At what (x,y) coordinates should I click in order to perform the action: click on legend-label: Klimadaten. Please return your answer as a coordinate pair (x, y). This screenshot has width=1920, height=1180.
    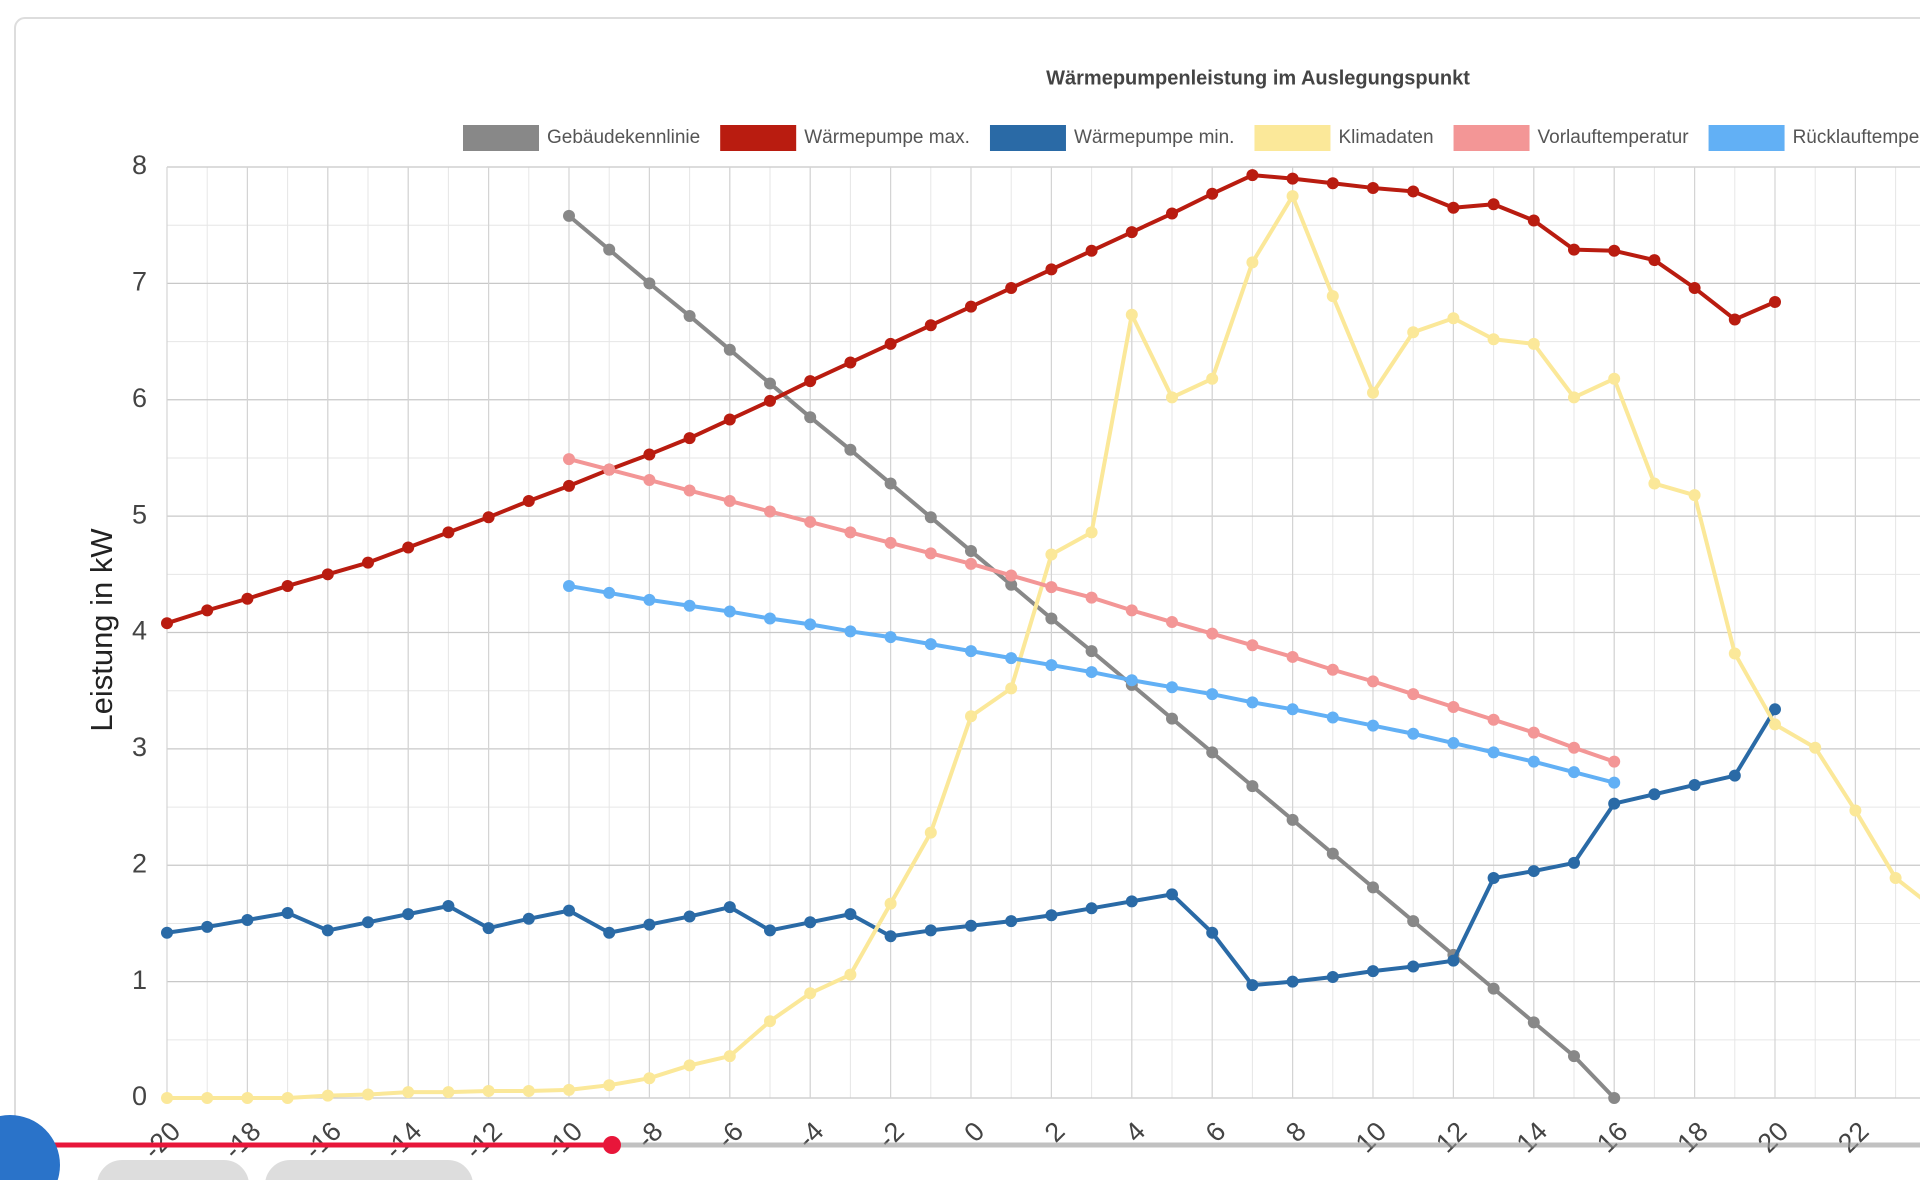
    Looking at the image, I should click on (1385, 137).